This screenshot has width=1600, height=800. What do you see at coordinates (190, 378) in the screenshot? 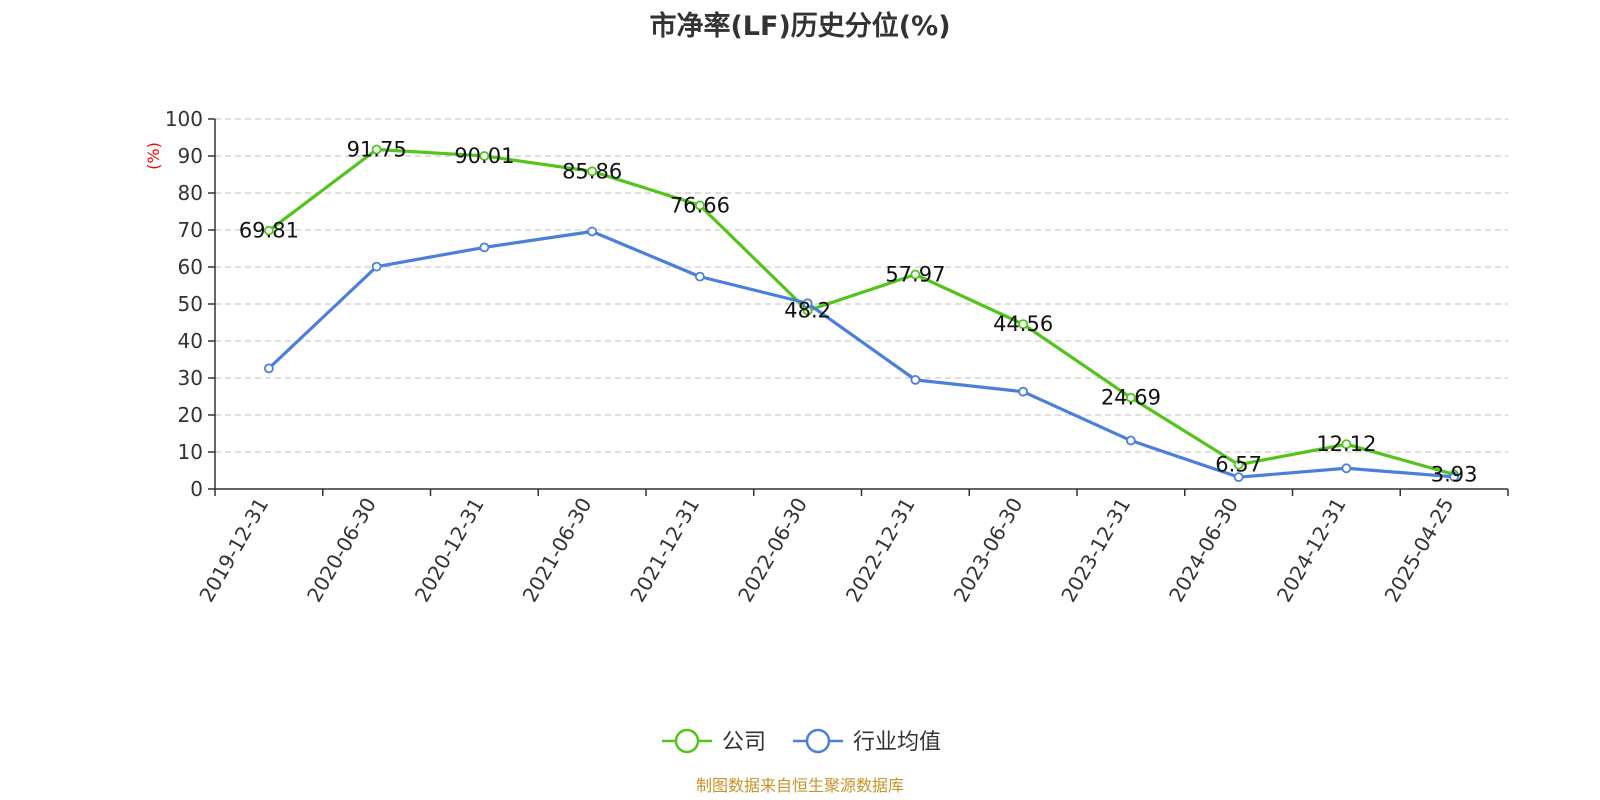
I see `y-tick-label: 30` at bounding box center [190, 378].